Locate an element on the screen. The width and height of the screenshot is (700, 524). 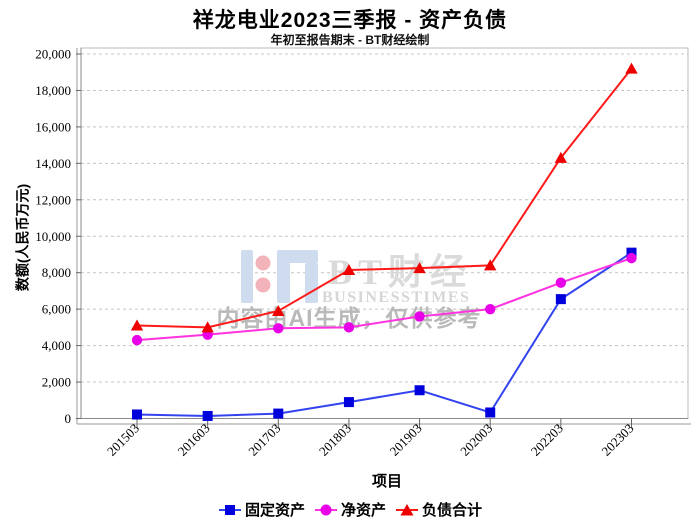
triangle-marker-icon is located at coordinates (407, 509).